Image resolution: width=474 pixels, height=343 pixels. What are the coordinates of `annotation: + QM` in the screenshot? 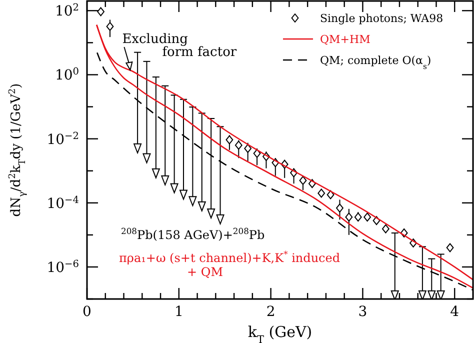 It's located at (205, 272).